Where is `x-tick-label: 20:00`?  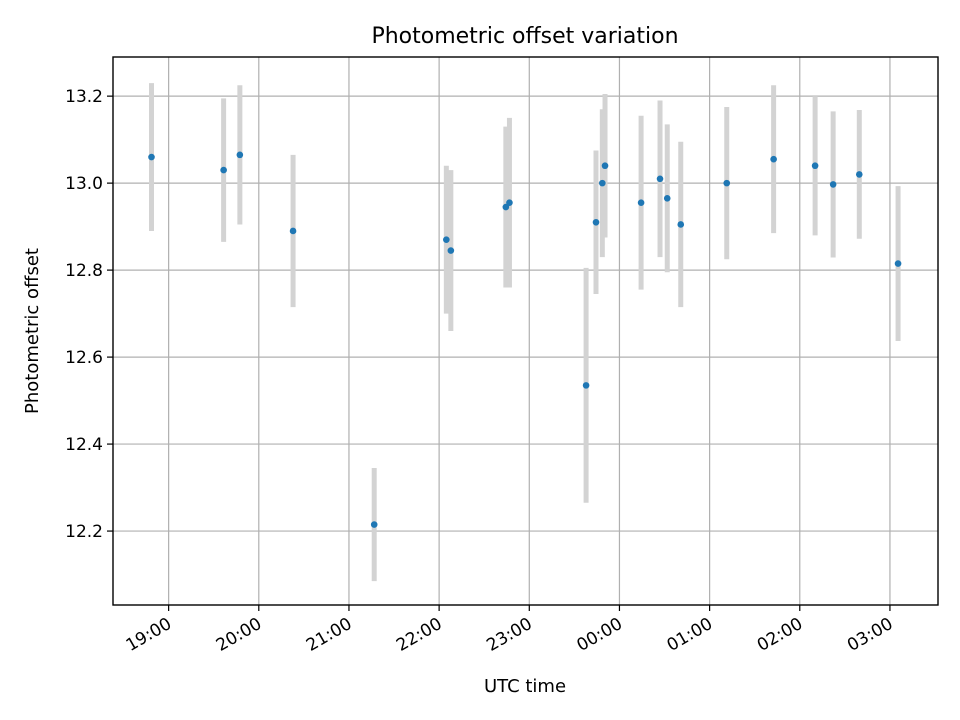 x-tick-label: 20:00 is located at coordinates (239, 635).